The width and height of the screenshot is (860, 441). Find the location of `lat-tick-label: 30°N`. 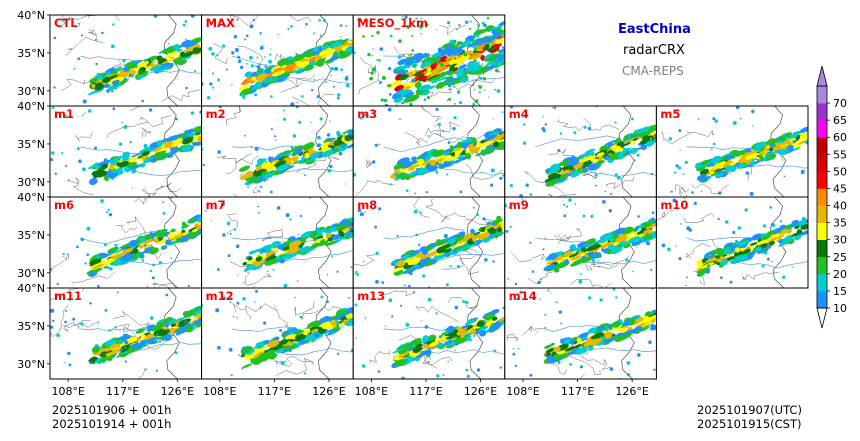

lat-tick-label: 30°N is located at coordinates (31, 273).